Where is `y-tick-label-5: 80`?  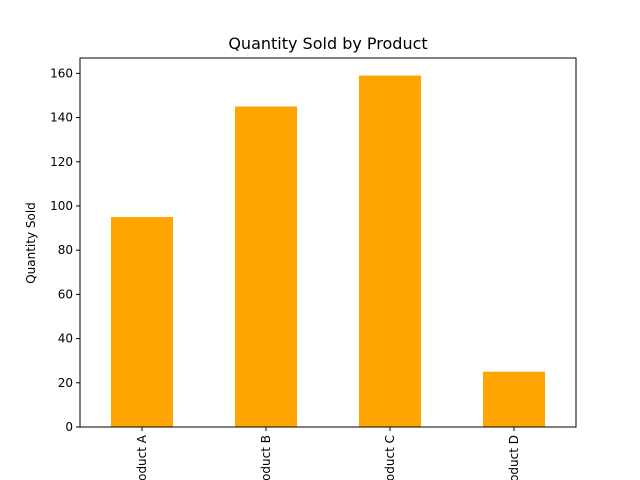
y-tick-label-5: 80 is located at coordinates (65, 250).